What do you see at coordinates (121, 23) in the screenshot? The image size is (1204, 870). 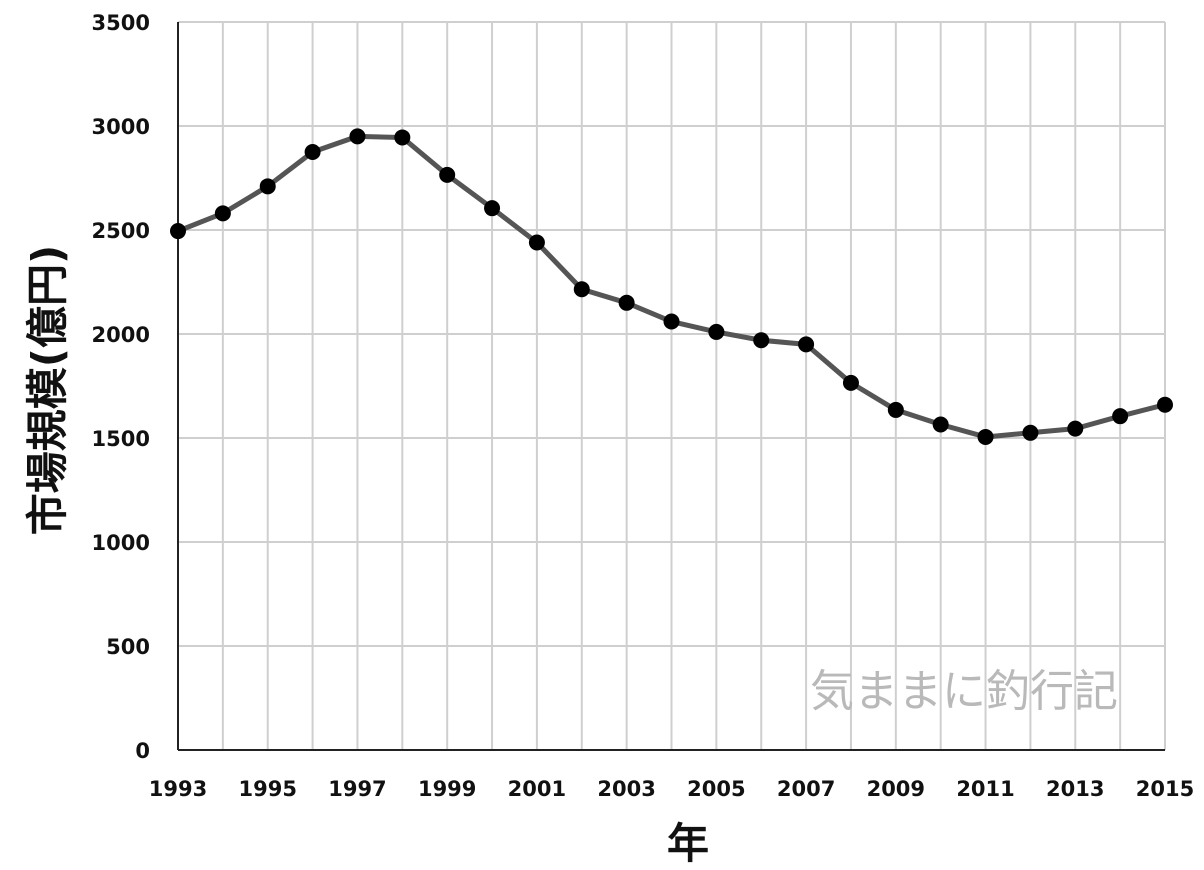 I see `y-tick-label: 3500` at bounding box center [121, 23].